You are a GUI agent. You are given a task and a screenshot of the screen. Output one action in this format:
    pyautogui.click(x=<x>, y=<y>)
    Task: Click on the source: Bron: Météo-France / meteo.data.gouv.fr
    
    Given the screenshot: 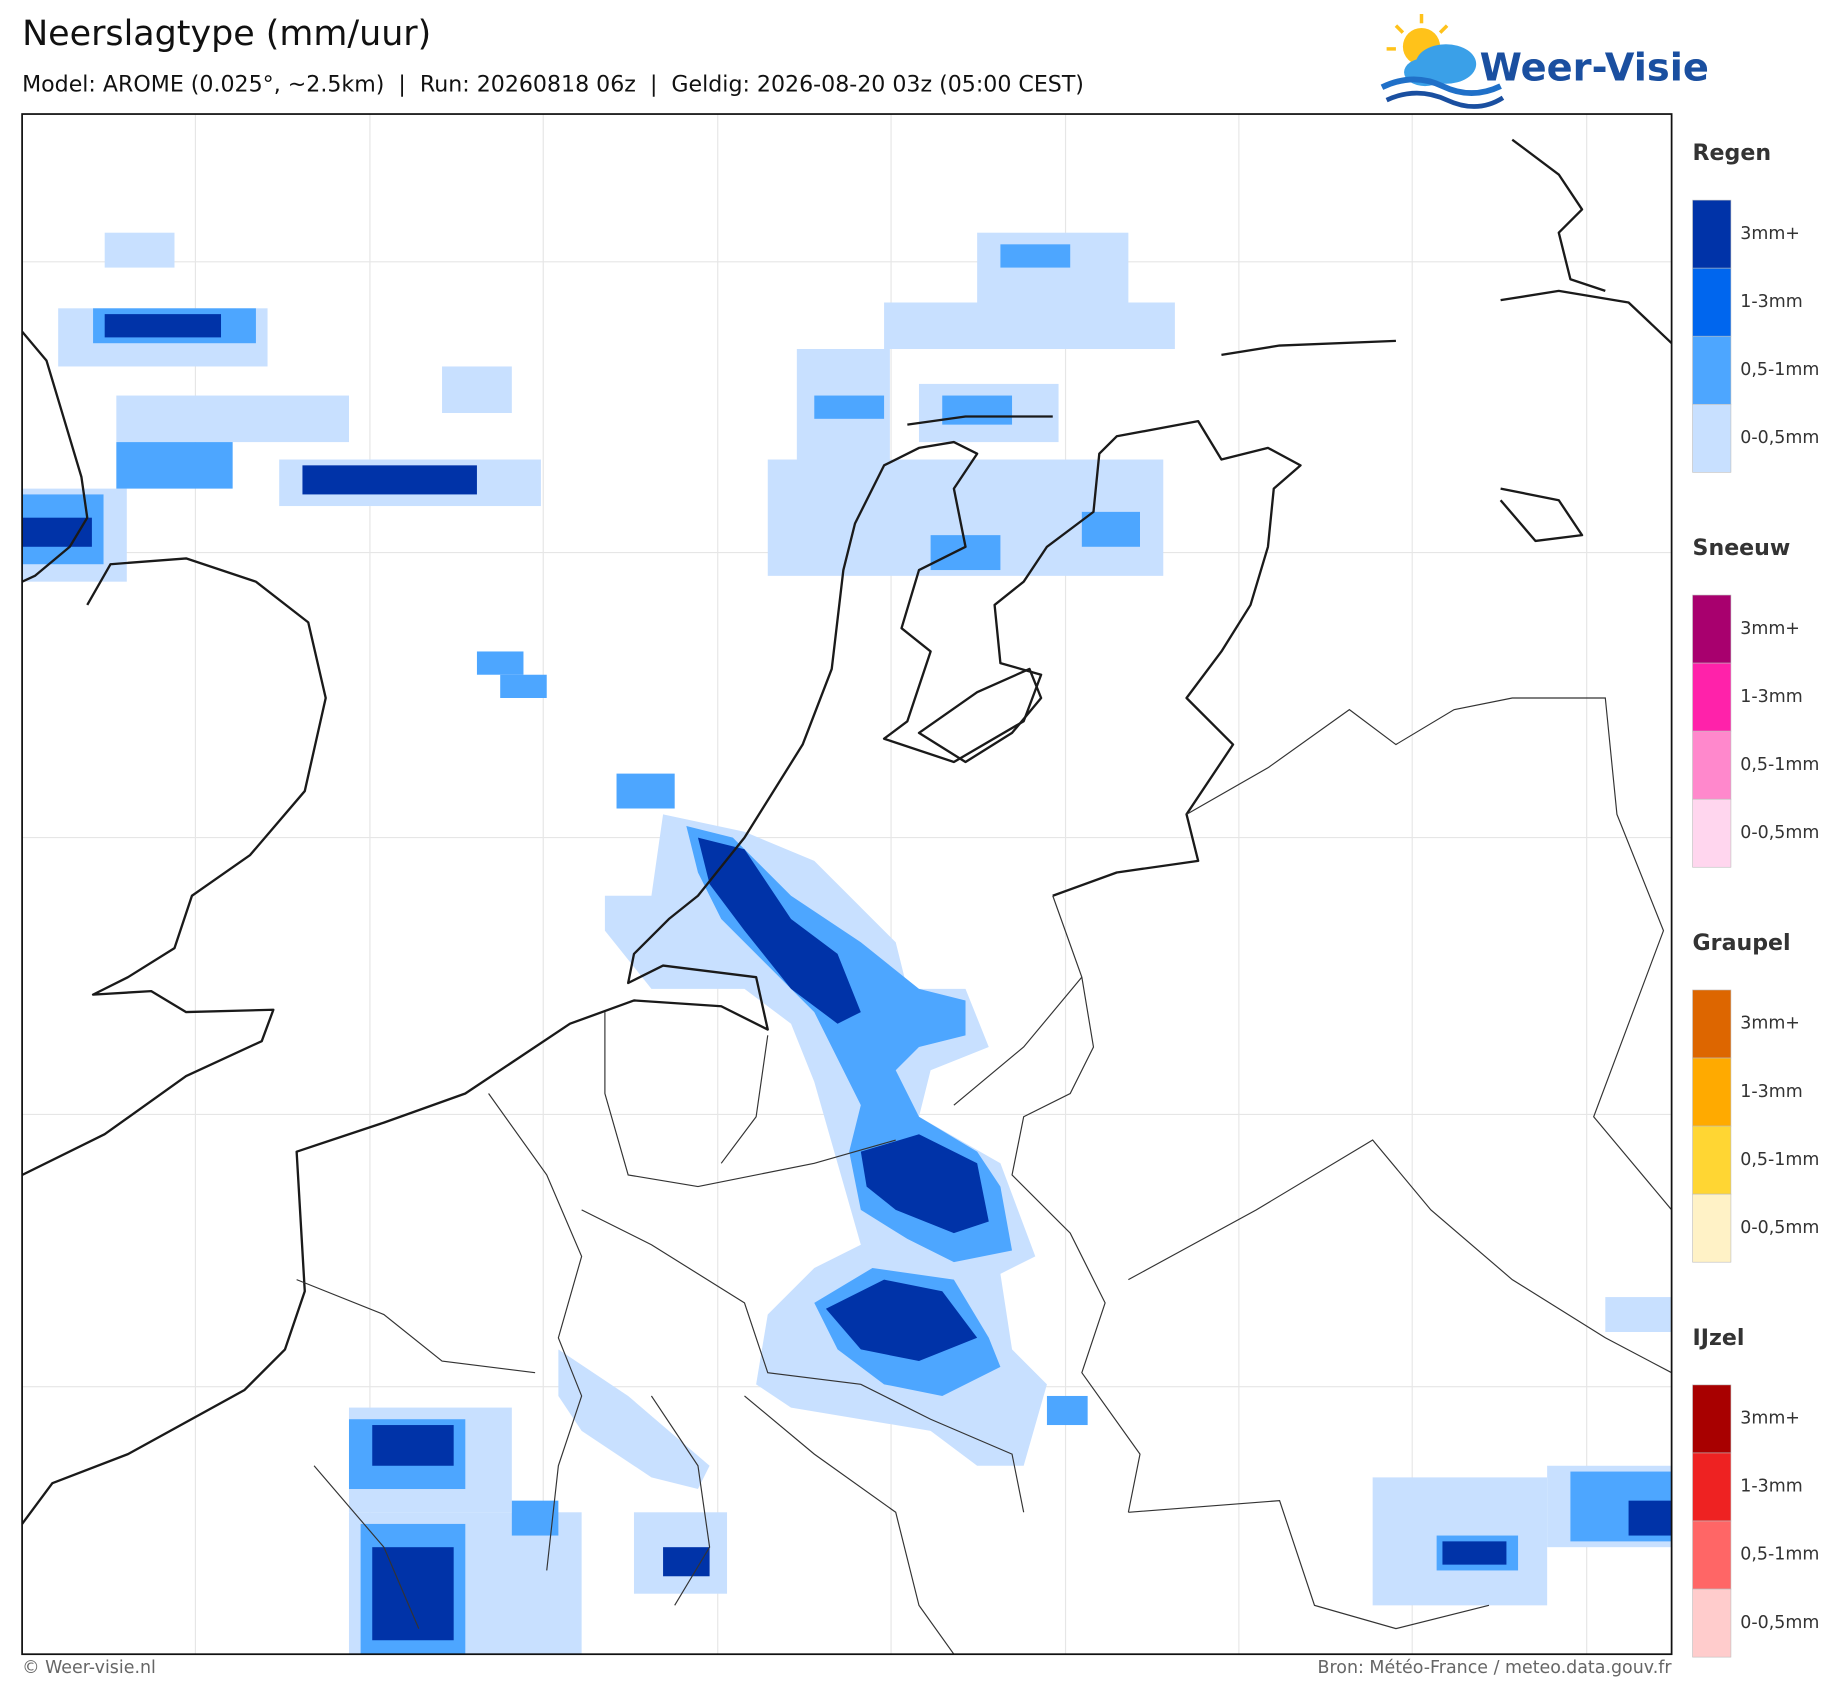 What is the action you would take?
    pyautogui.click(x=1495, y=1668)
    